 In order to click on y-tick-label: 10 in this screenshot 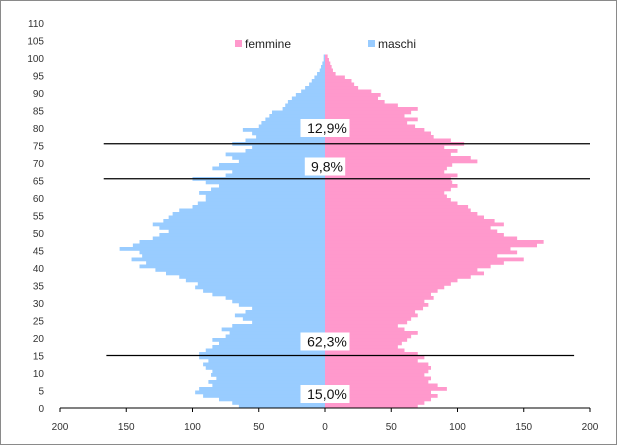, I will do `click(39, 374)`.